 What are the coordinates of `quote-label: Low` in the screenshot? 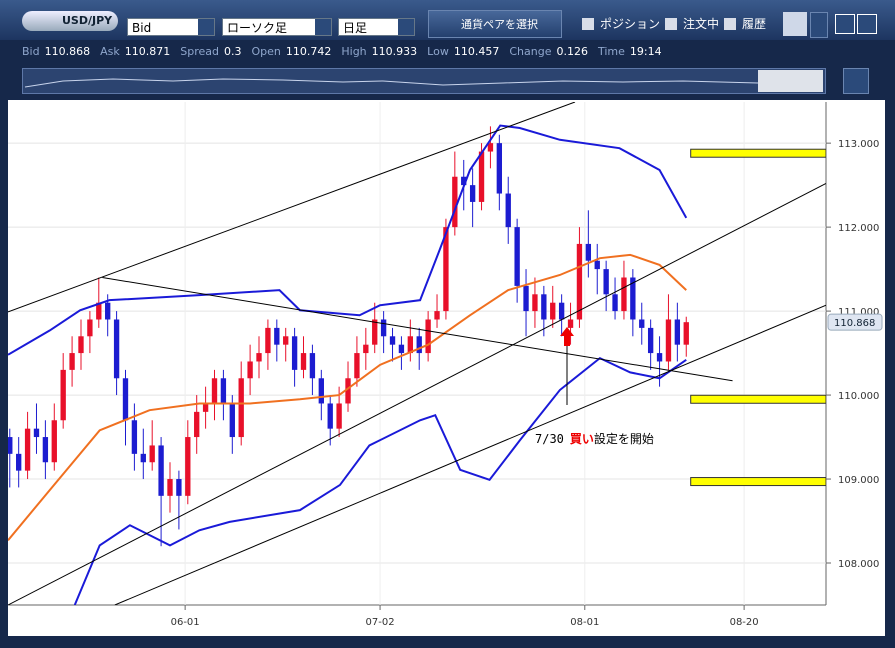 It's located at (438, 51).